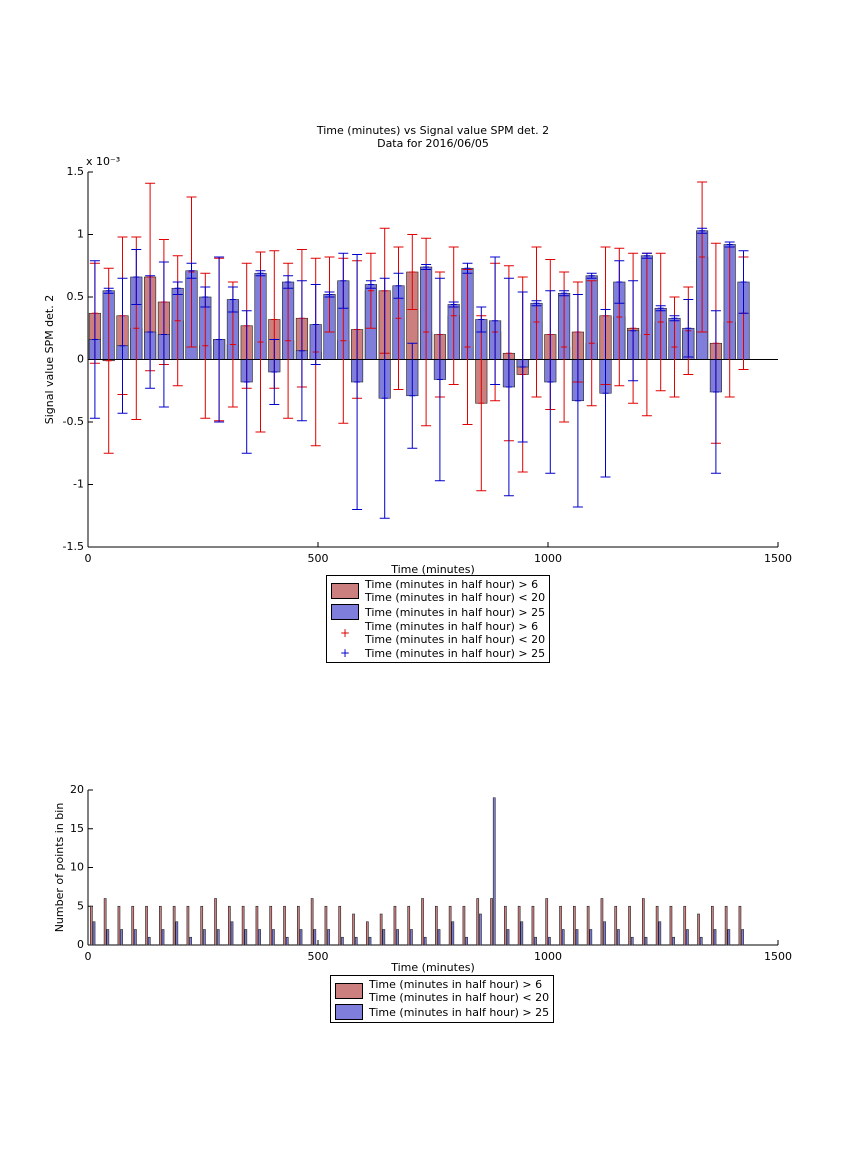  What do you see at coordinates (438, 653) in the screenshot?
I see `legend-entry: + Time (minutes in half hour) > 25` at bounding box center [438, 653].